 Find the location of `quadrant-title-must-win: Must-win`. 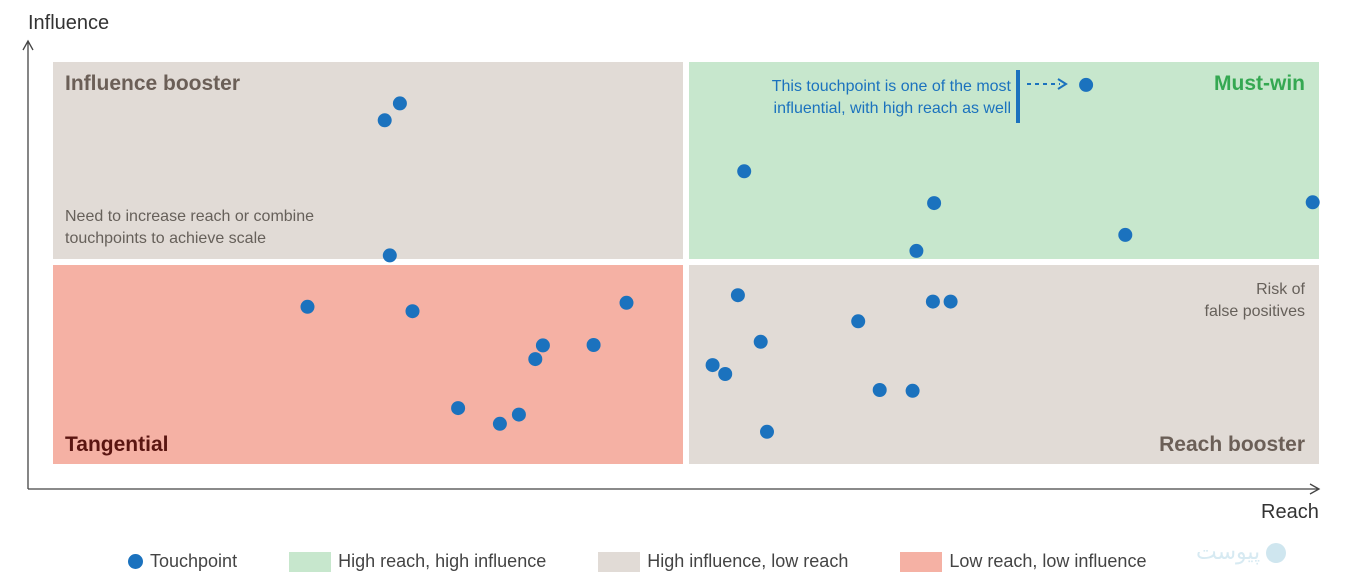

quadrant-title-must-win: Must-win is located at coordinates (1259, 83).